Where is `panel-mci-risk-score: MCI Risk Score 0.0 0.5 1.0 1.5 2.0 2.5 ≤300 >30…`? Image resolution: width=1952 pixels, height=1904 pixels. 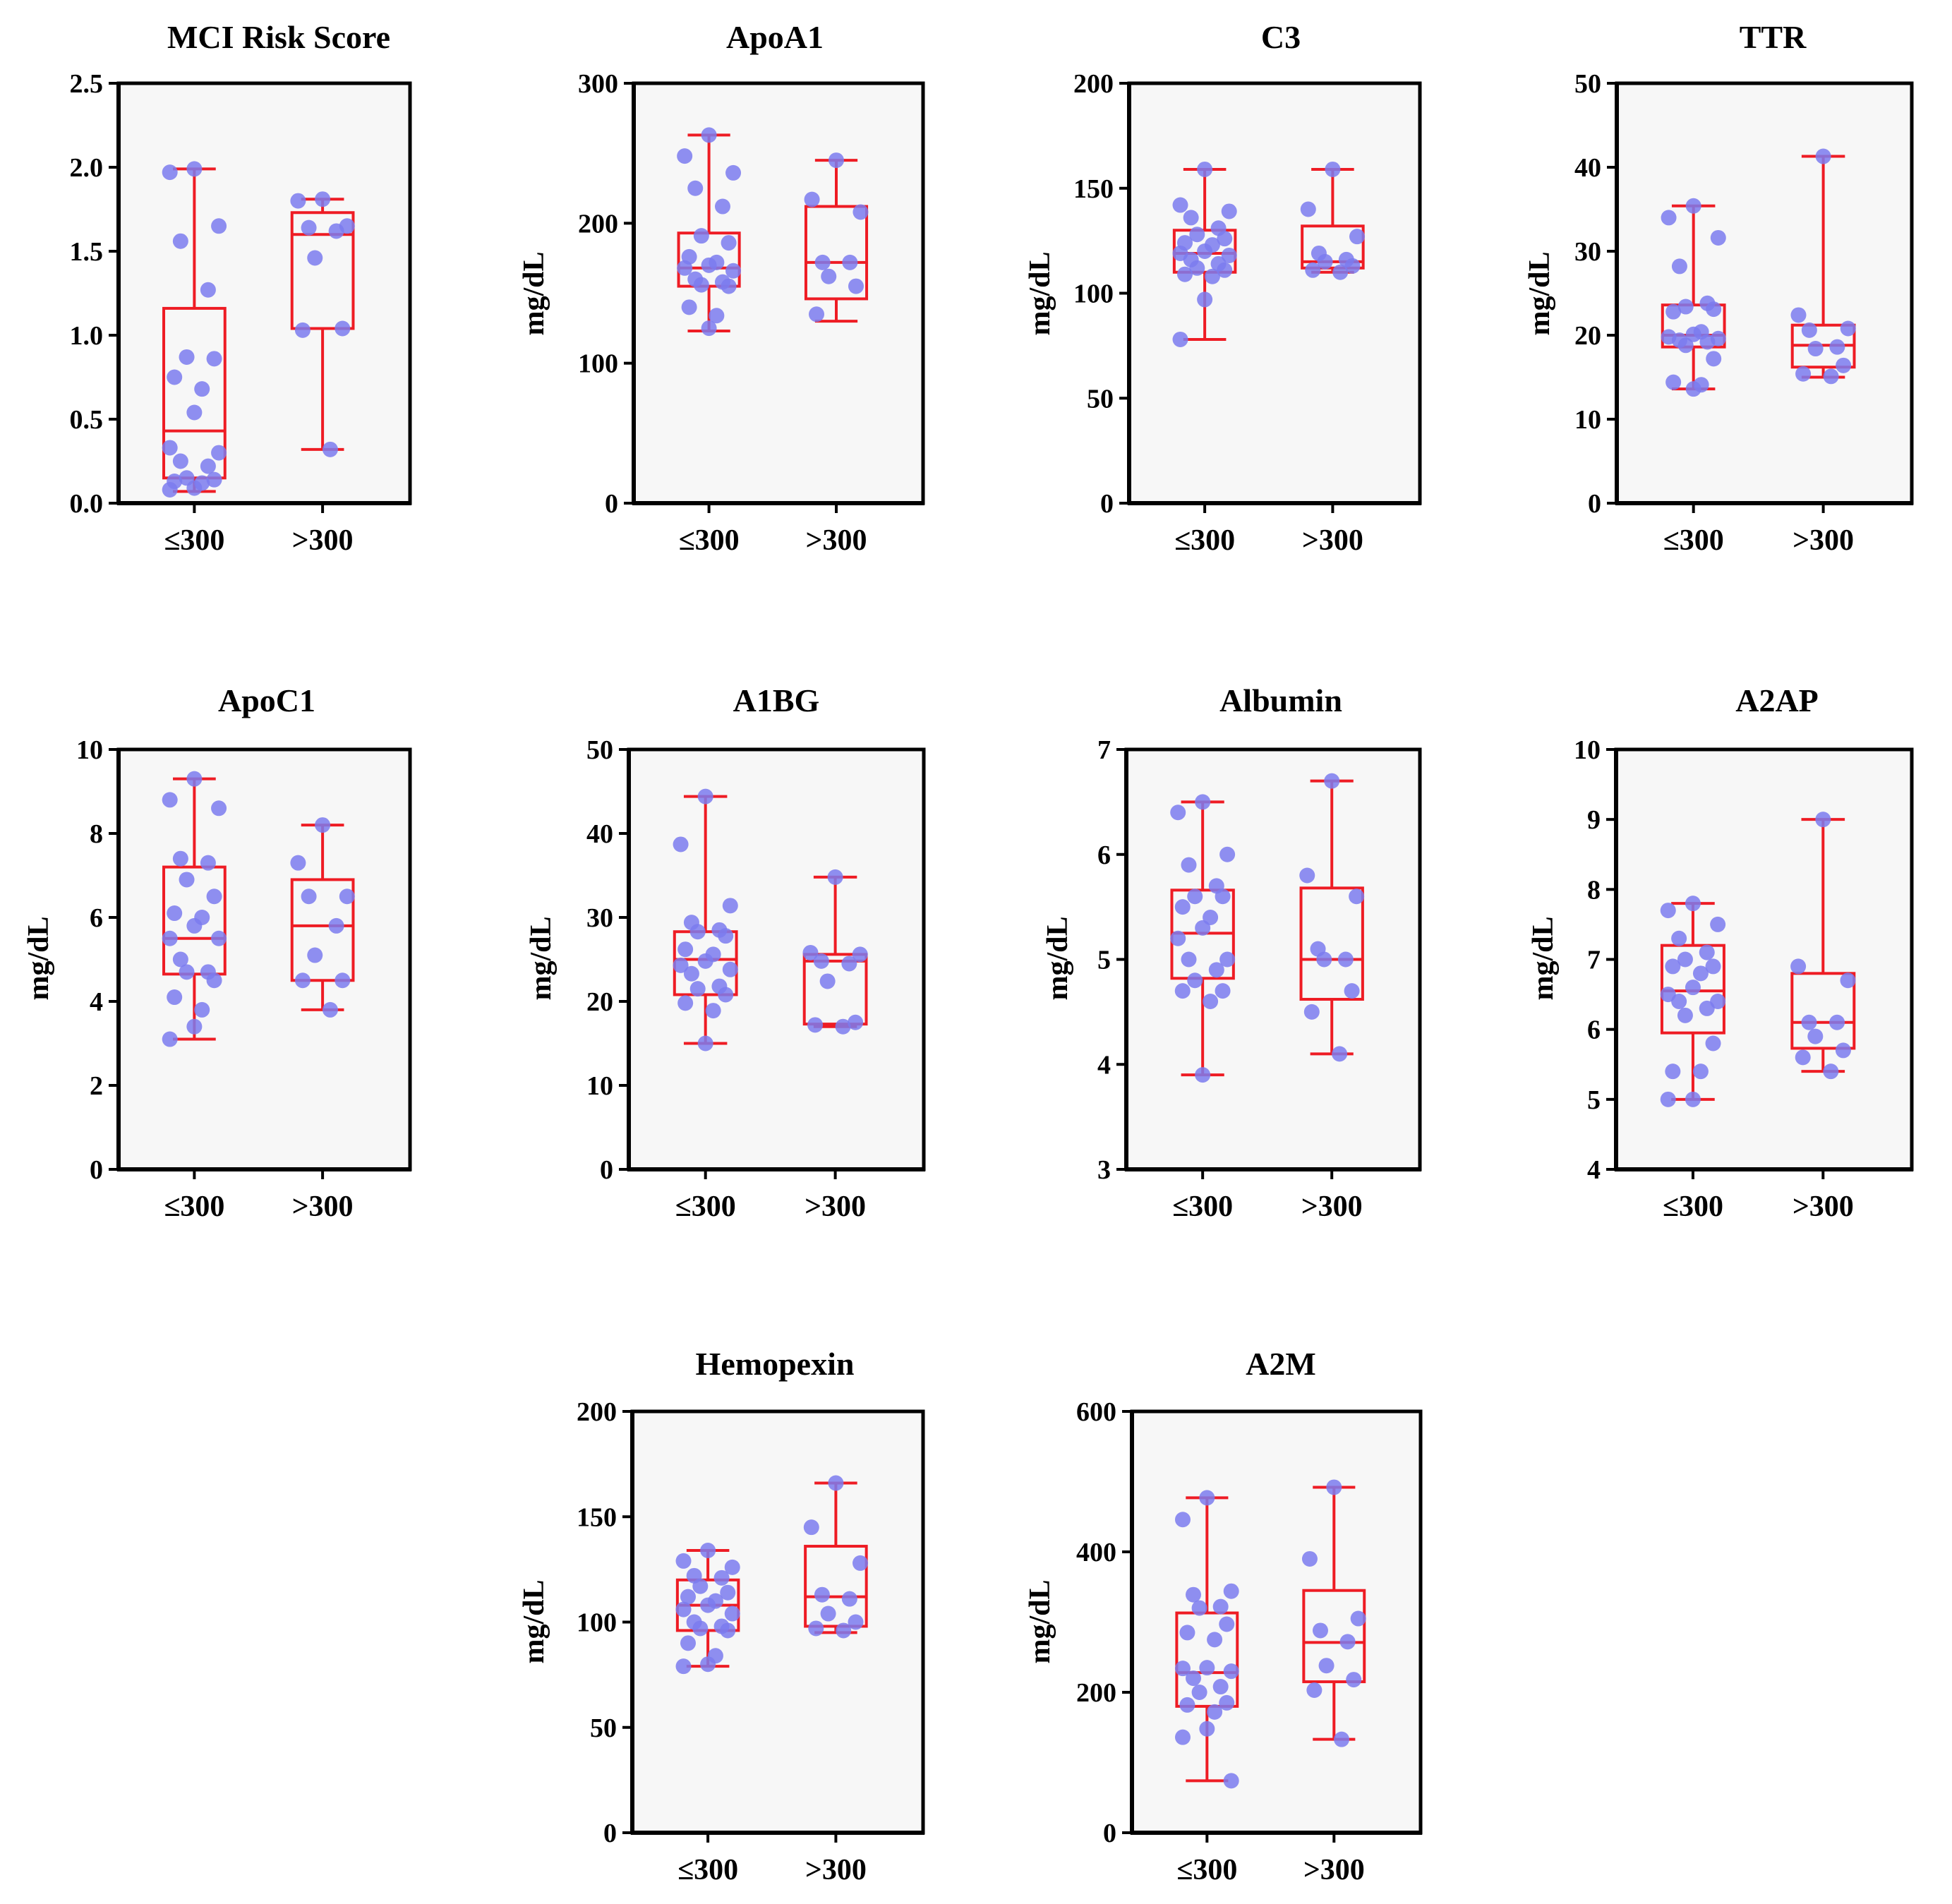
panel-mci-risk-score: MCI Risk Score 0.0 0.5 1.0 1.5 2.0 2.5 ≤300 >30… is located at coordinates (241, 288).